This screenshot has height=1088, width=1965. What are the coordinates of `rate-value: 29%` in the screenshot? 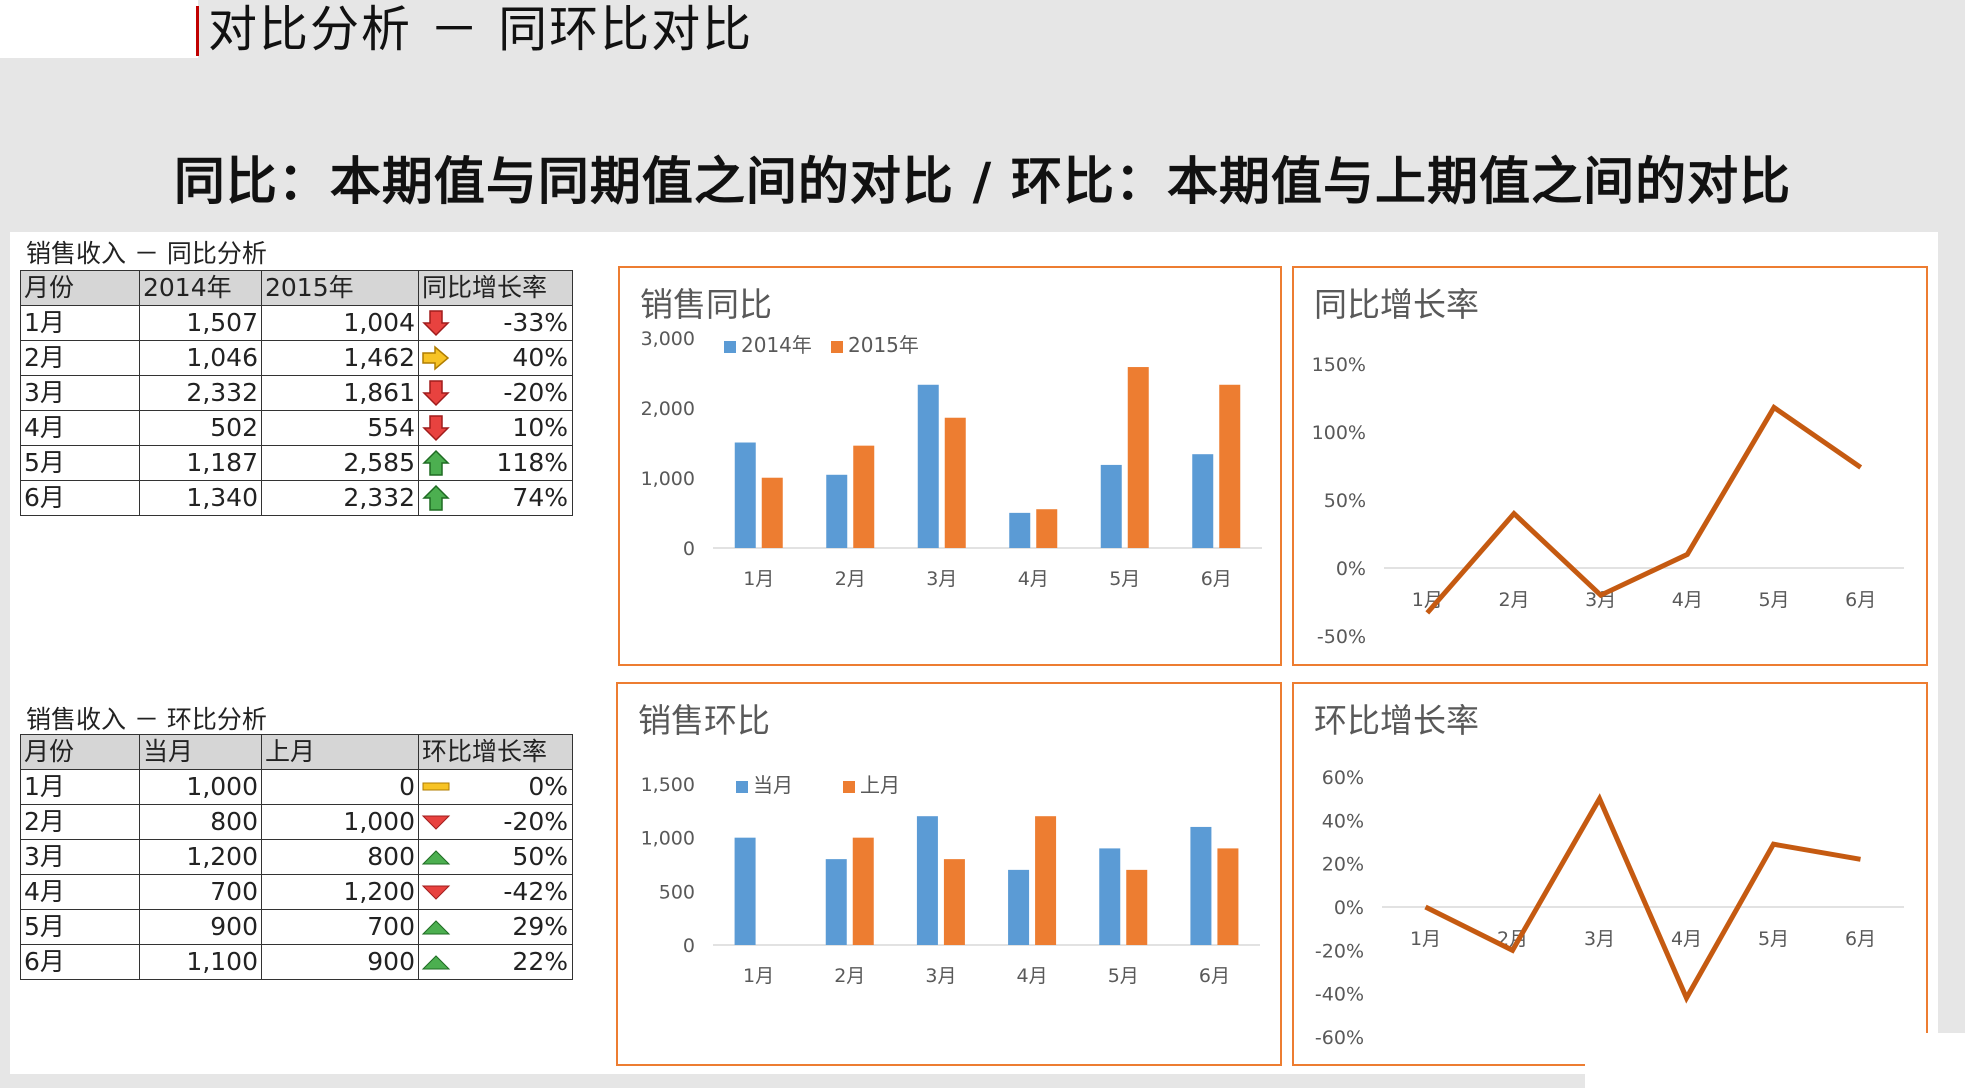 It's located at (540, 926).